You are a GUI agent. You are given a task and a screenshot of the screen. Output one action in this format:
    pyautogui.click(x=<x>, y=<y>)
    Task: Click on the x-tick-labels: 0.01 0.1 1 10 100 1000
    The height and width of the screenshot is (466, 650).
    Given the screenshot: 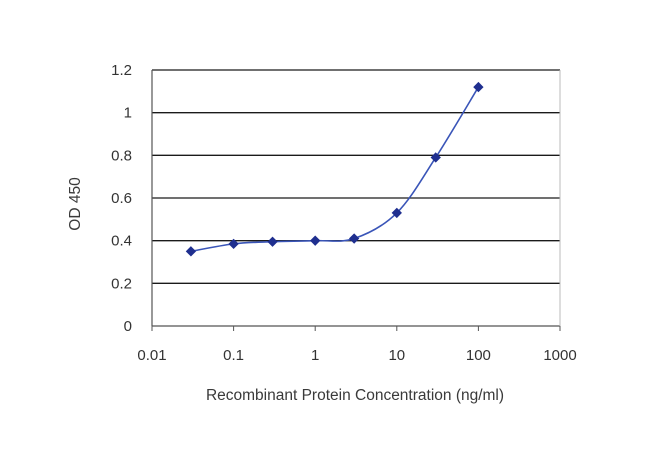 What is the action you would take?
    pyautogui.click(x=356, y=355)
    